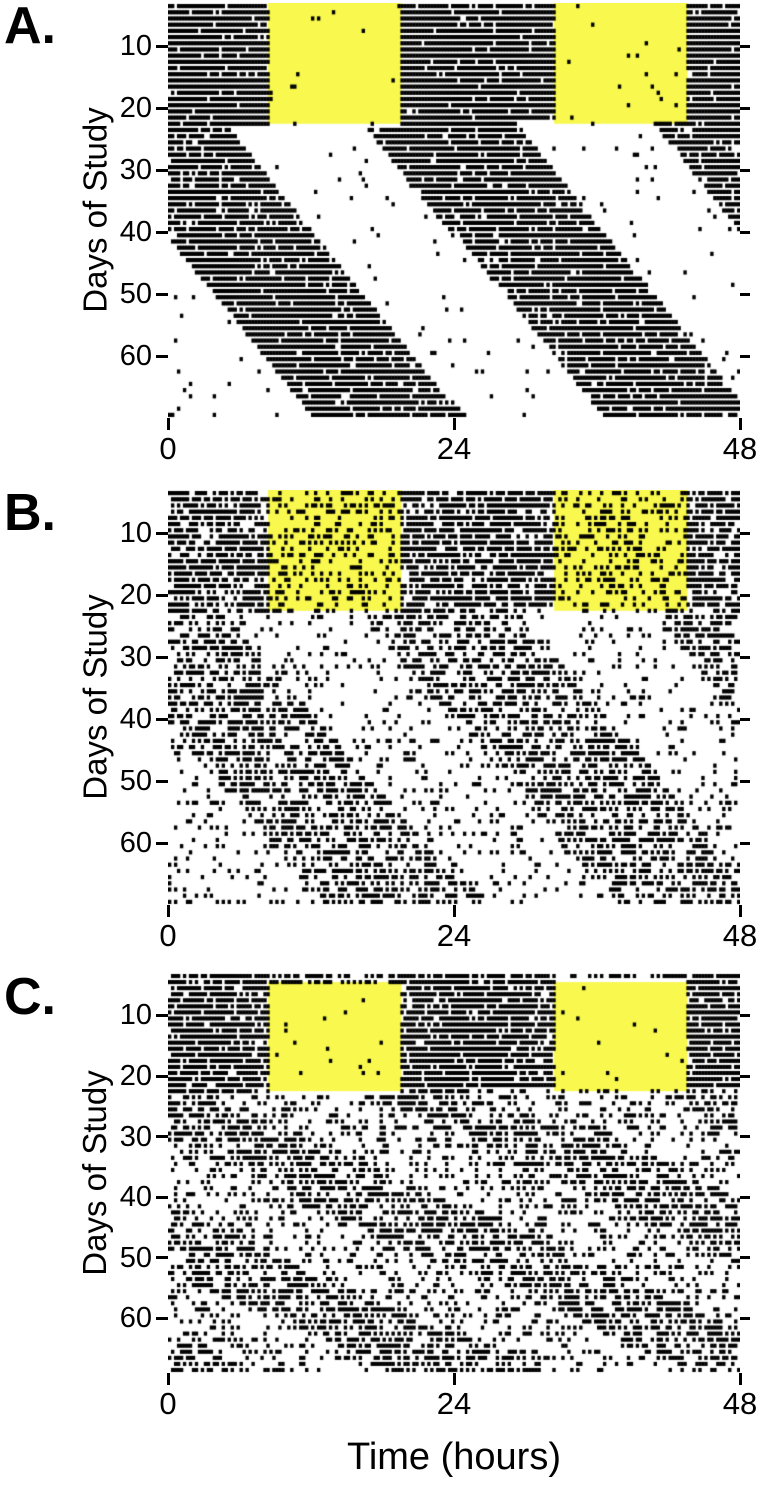 The height and width of the screenshot is (1510, 760). I want to click on x-axis-title: Time (hours), so click(454, 1457).